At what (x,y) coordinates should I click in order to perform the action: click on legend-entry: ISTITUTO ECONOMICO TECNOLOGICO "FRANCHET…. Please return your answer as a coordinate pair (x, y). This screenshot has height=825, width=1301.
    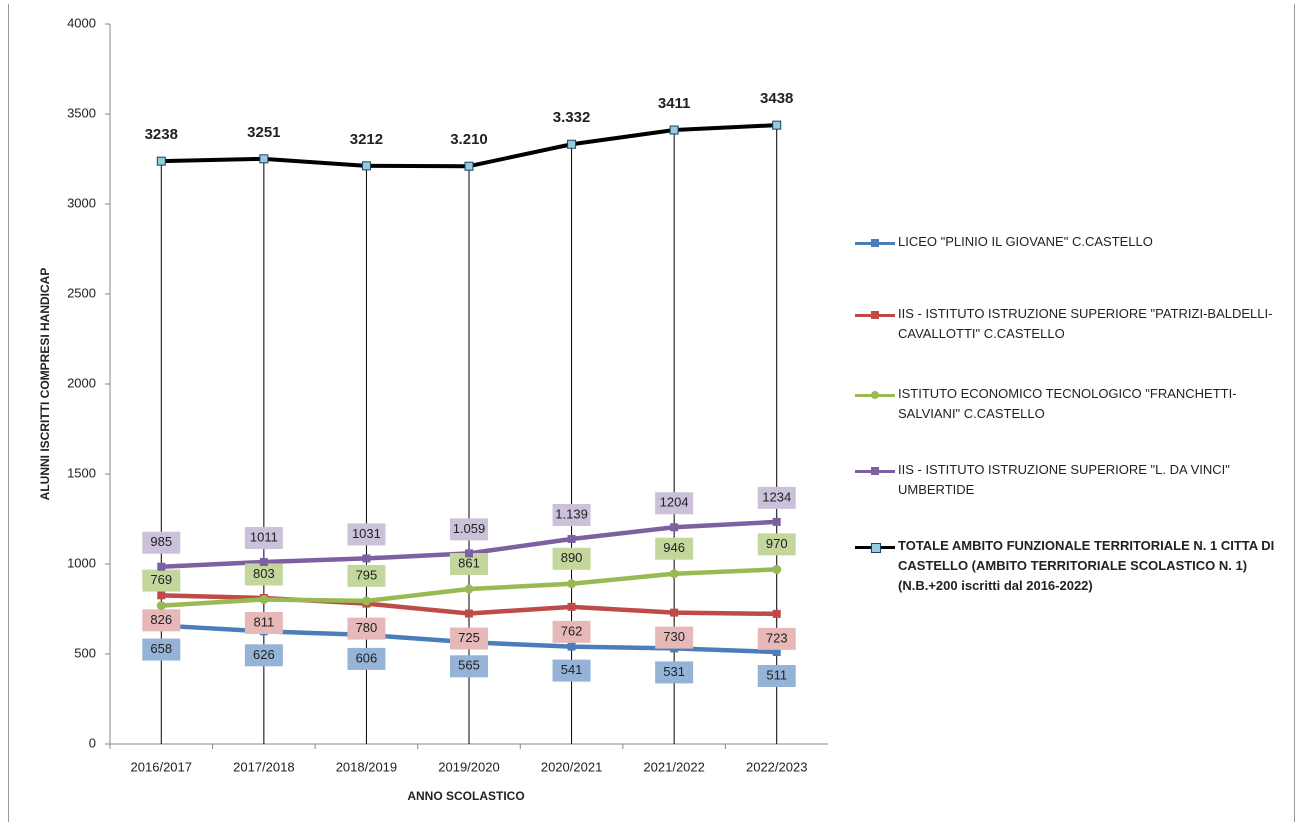
    Looking at the image, I should click on (1072, 404).